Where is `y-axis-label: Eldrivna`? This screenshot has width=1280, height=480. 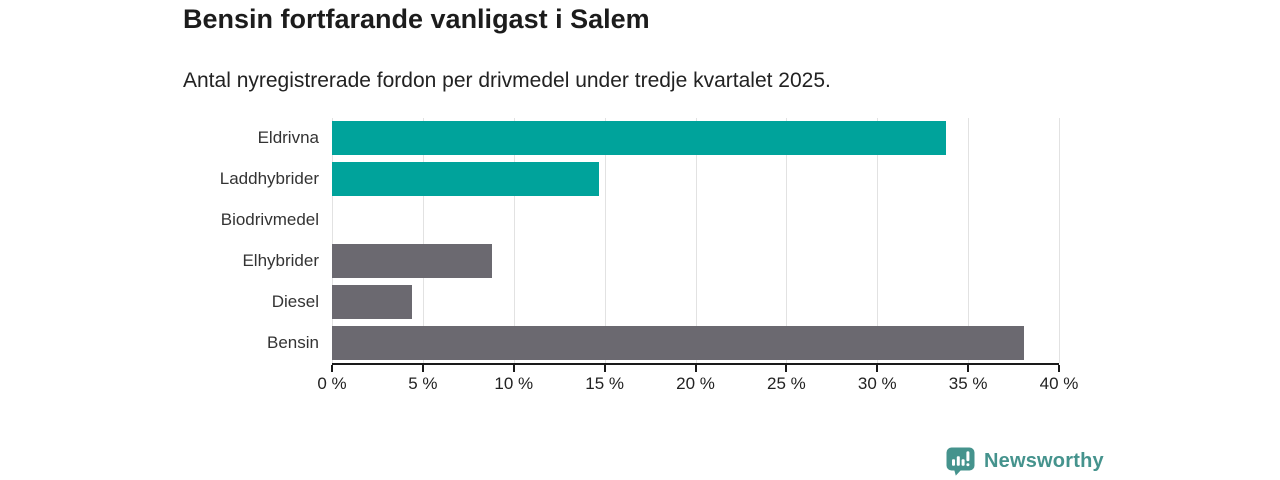 y-axis-label: Eldrivna is located at coordinates (288, 138).